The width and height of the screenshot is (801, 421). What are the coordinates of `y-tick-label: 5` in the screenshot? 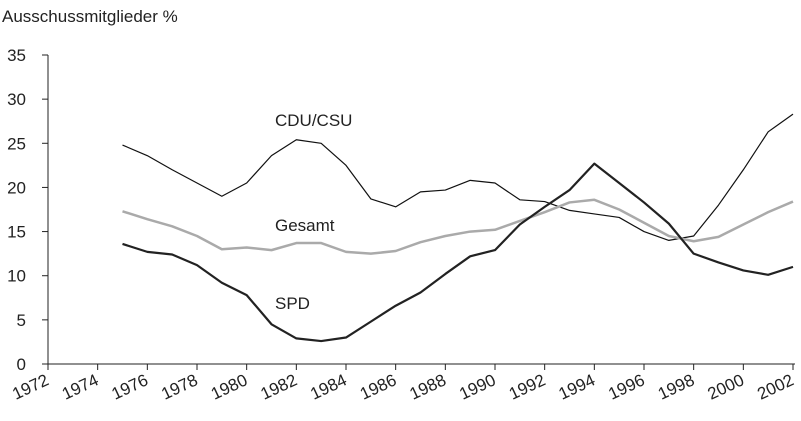 It's located at (21, 320).